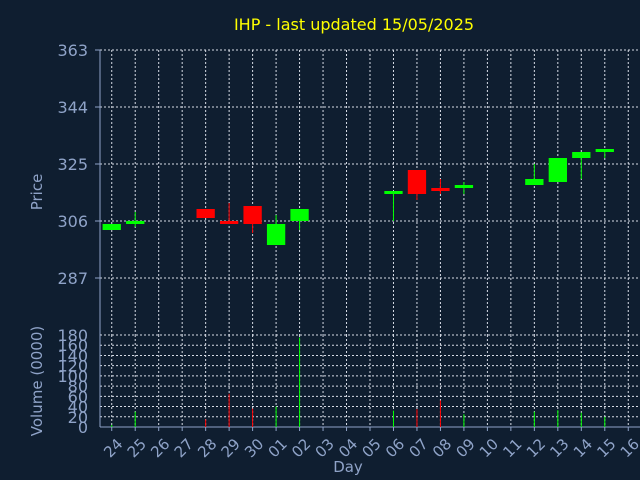  Describe the element at coordinates (536, 448) in the screenshot. I see `x-tick-label: 12` at that location.